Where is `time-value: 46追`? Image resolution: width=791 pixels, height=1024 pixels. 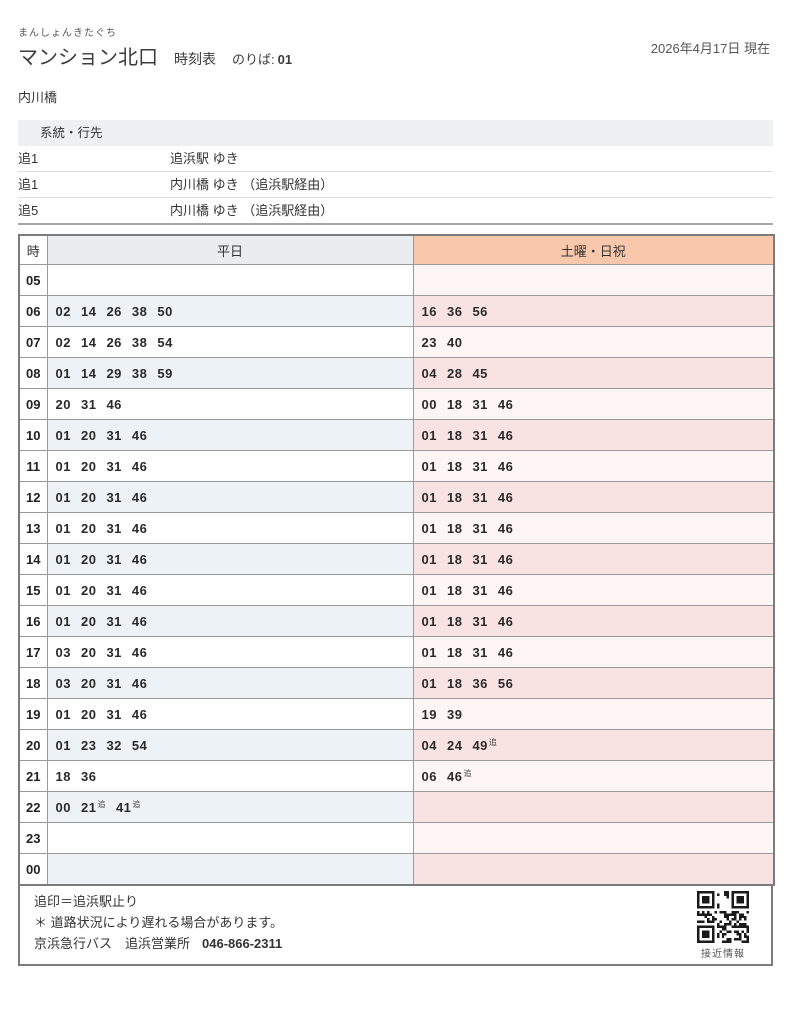 time-value: 46追 is located at coordinates (459, 776).